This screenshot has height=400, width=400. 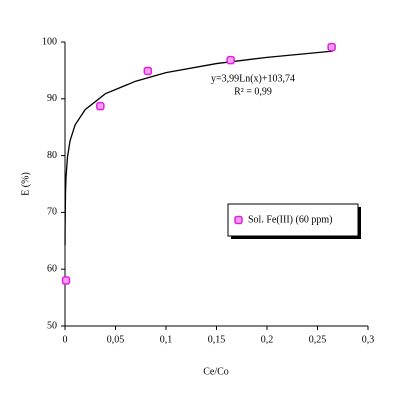 What do you see at coordinates (166, 339) in the screenshot?
I see `x-tick-label: 0,1` at bounding box center [166, 339].